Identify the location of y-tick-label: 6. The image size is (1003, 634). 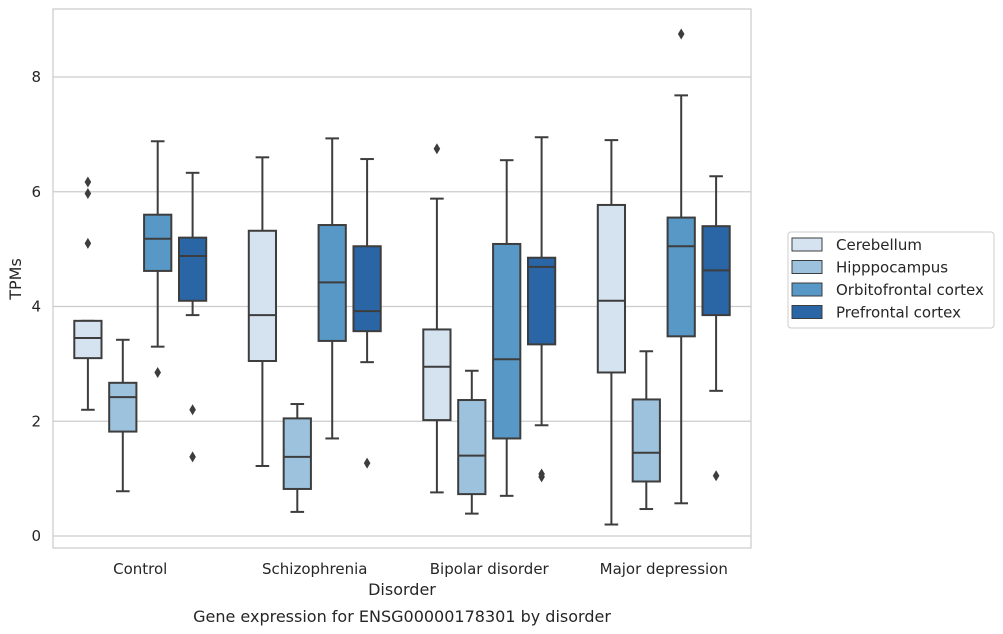
(36, 192).